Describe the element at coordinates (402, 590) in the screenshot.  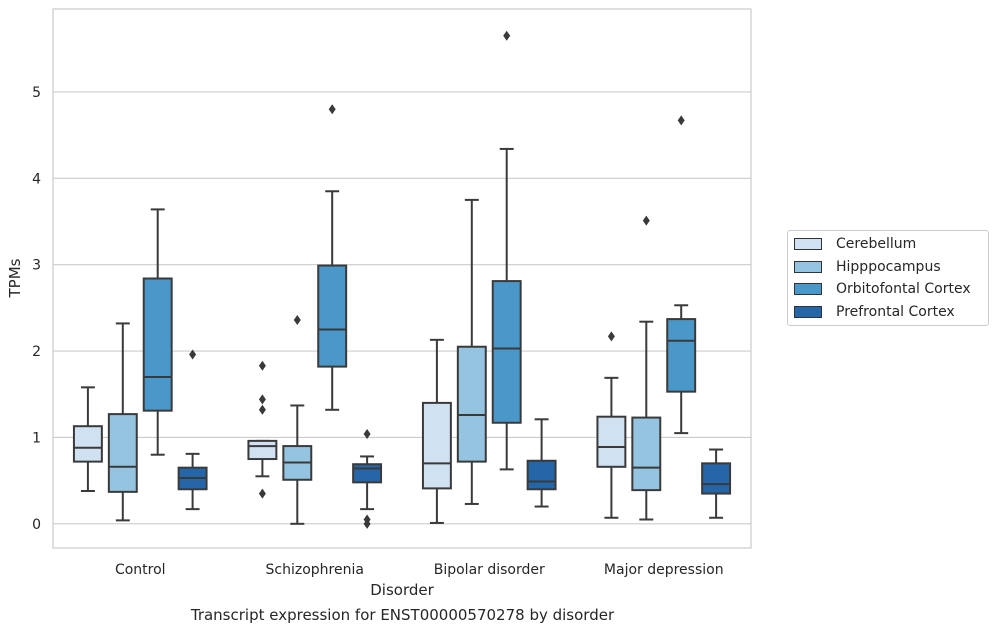
I see `x-axis-label: Disorder` at that location.